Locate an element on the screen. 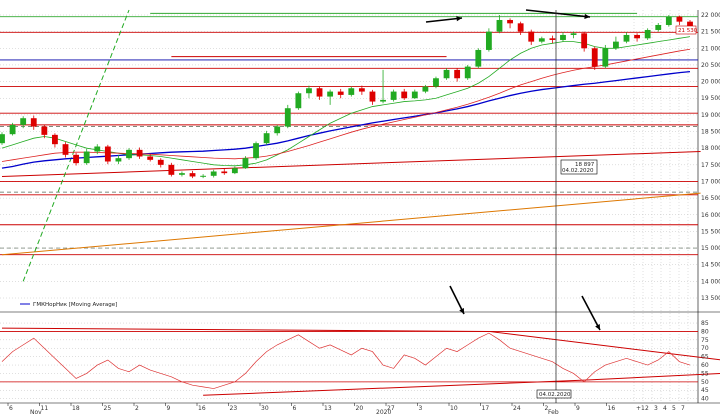  price-tick-label: 21 000 is located at coordinates (710, 48).